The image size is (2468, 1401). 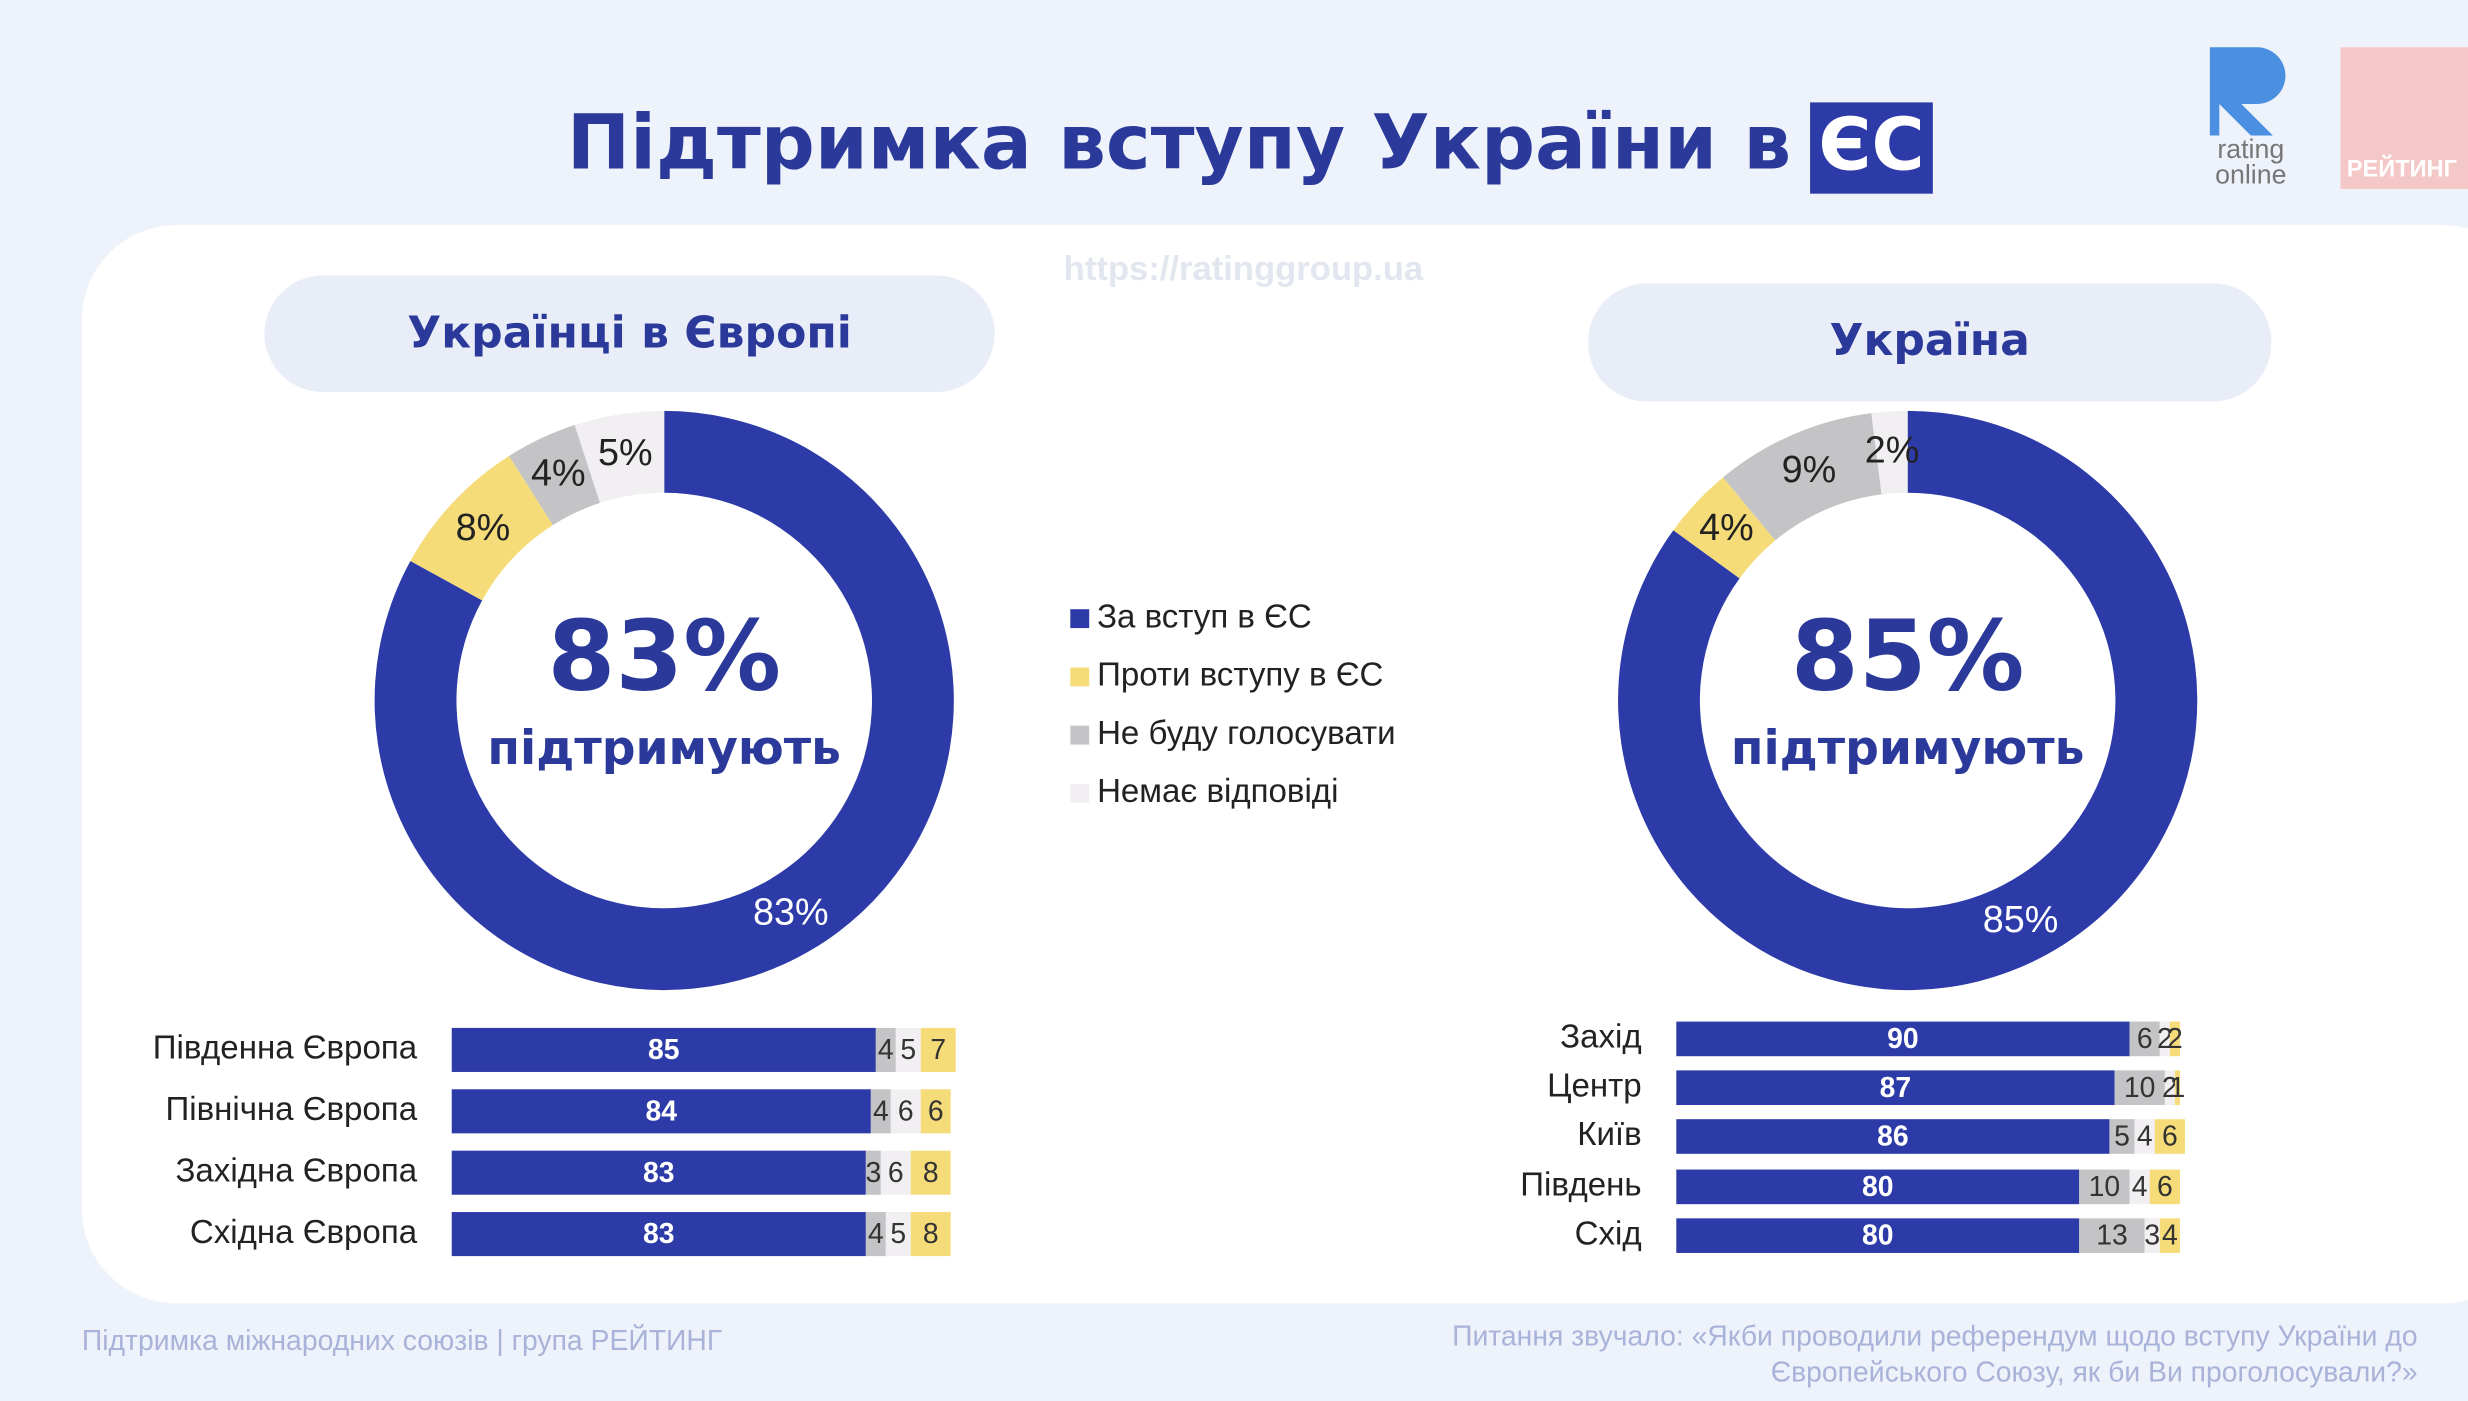 What do you see at coordinates (664, 1050) in the screenshot?
I see `bar-label: 85` at bounding box center [664, 1050].